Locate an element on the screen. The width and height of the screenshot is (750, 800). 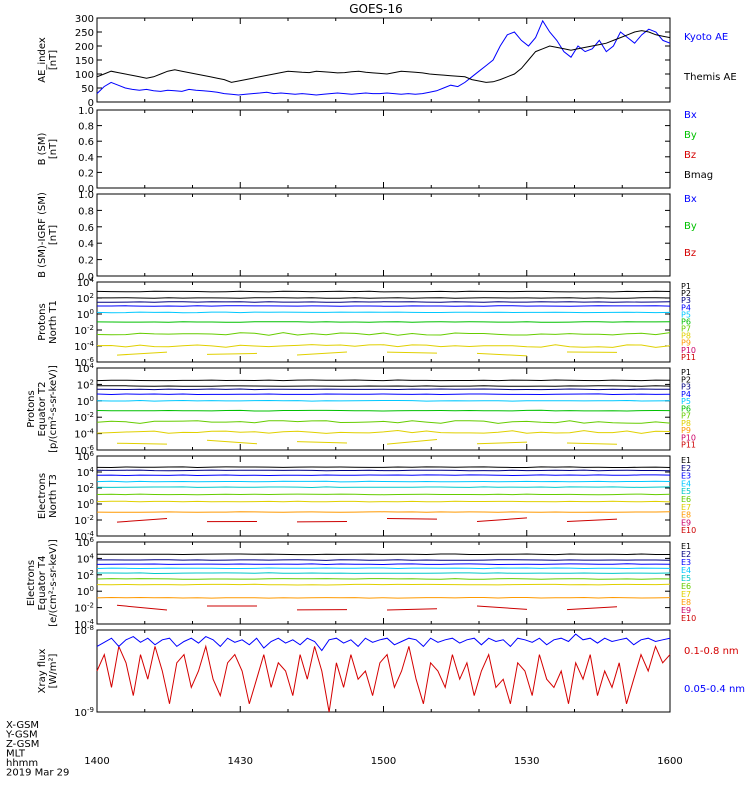
panel-frame is located at coordinates (383, 496).